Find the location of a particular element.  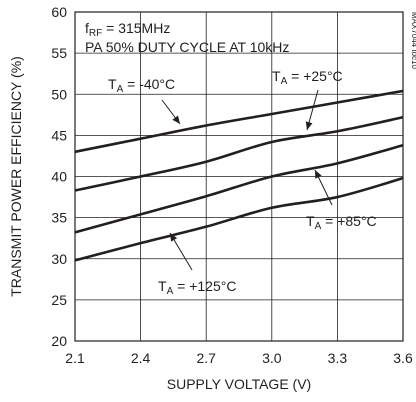

series-label-plus125-text: TA = +125°C is located at coordinates (197, 287).